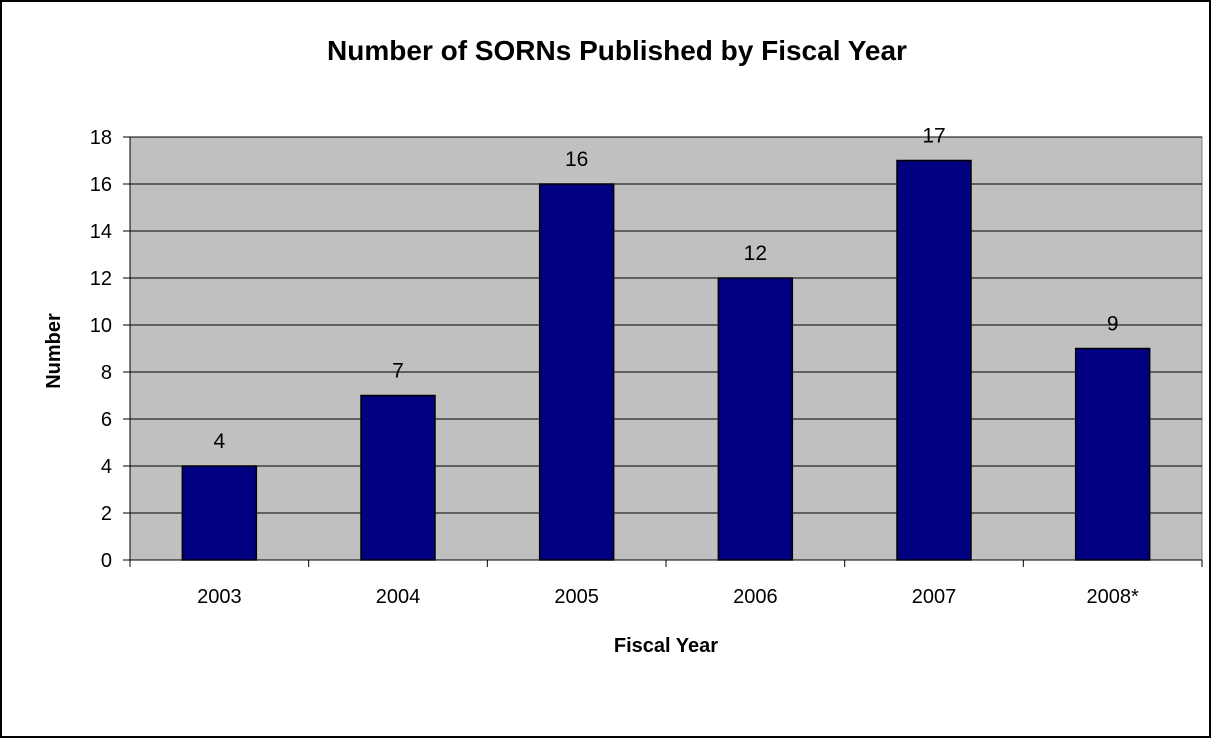 This screenshot has height=738, width=1211. What do you see at coordinates (219, 597) in the screenshot?
I see `x-tick-label: 2003` at bounding box center [219, 597].